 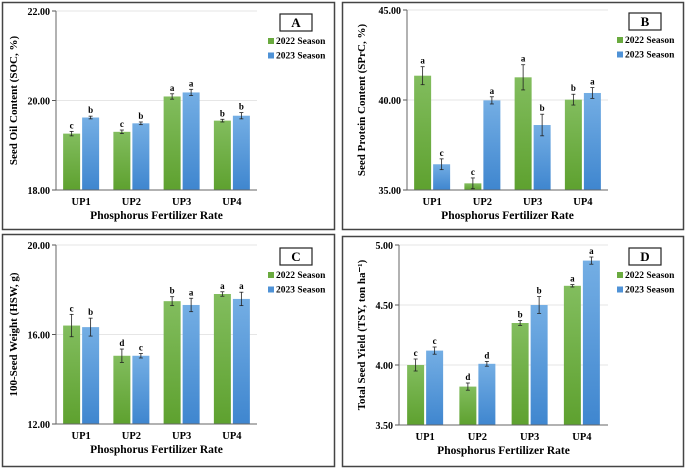 I want to click on y-tick-label: 12.00, so click(x=39, y=425).